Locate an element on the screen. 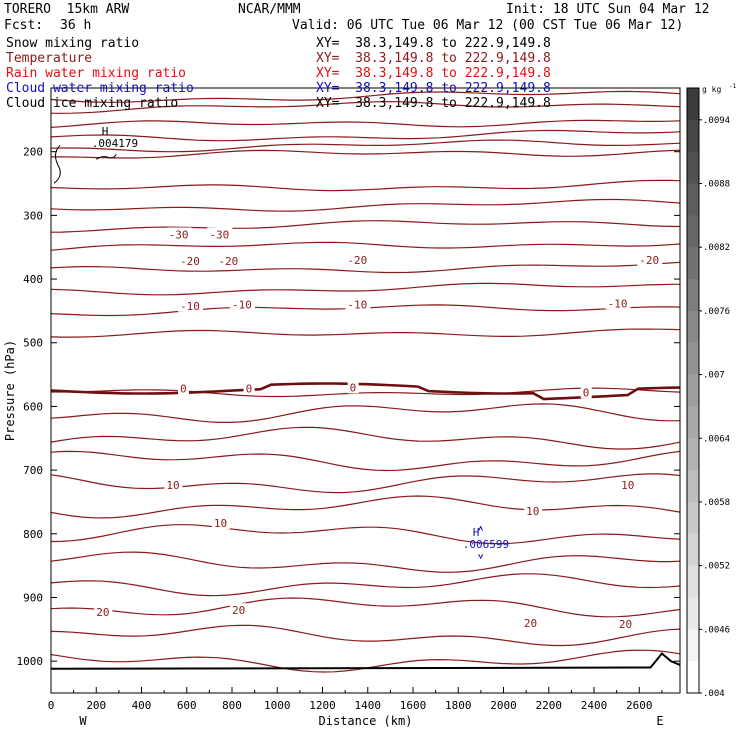  colorbar-tick-label: .0088 is located at coordinates (716, 185).